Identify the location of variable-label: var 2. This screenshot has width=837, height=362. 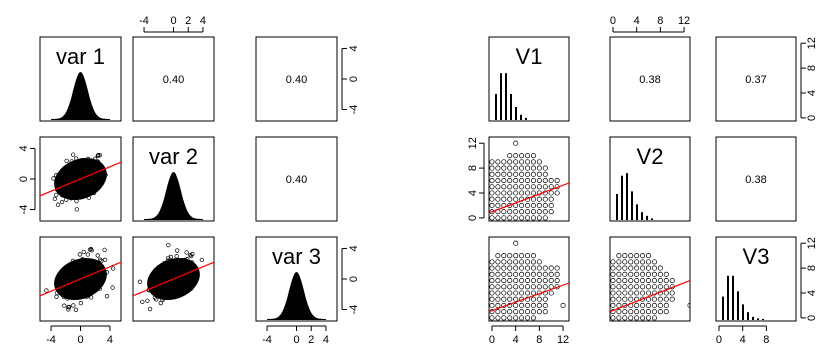
(173, 156).